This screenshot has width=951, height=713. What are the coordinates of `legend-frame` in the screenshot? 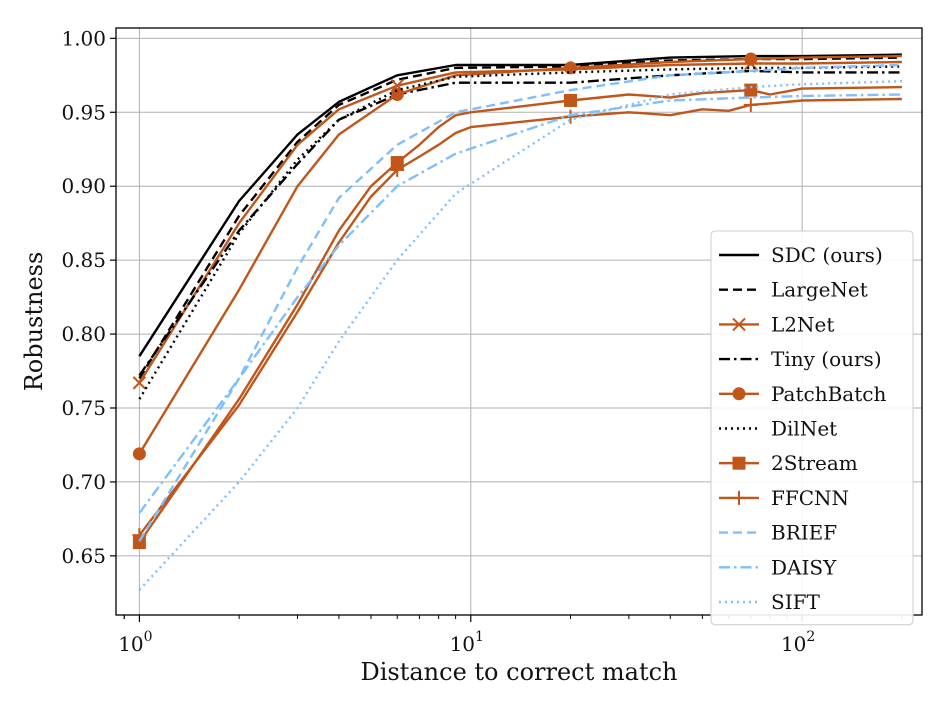 It's located at (812, 428).